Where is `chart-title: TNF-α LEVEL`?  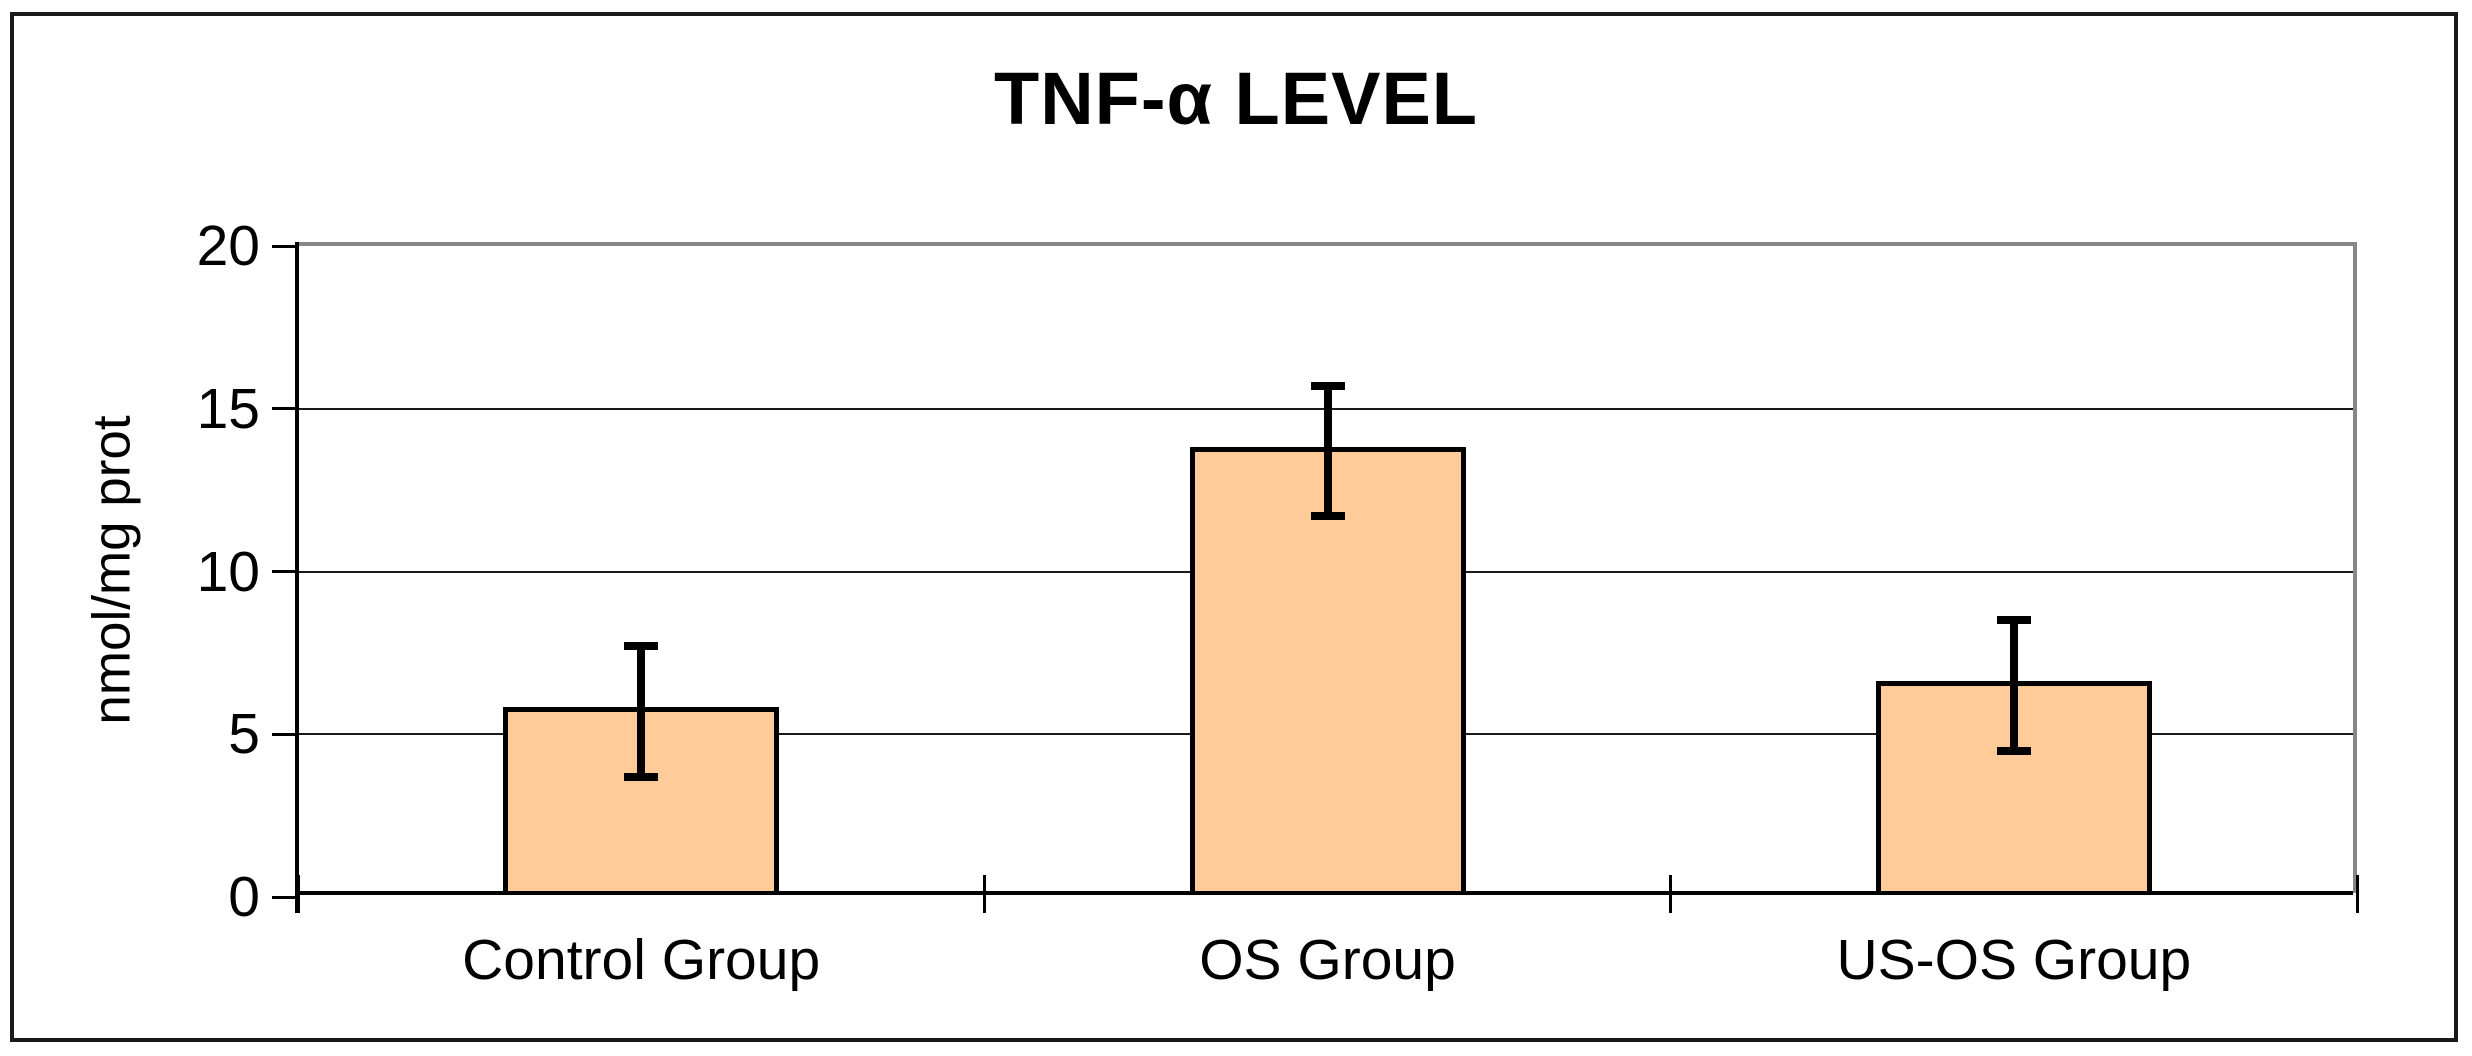
chart-title: TNF-α LEVEL is located at coordinates (1236, 98).